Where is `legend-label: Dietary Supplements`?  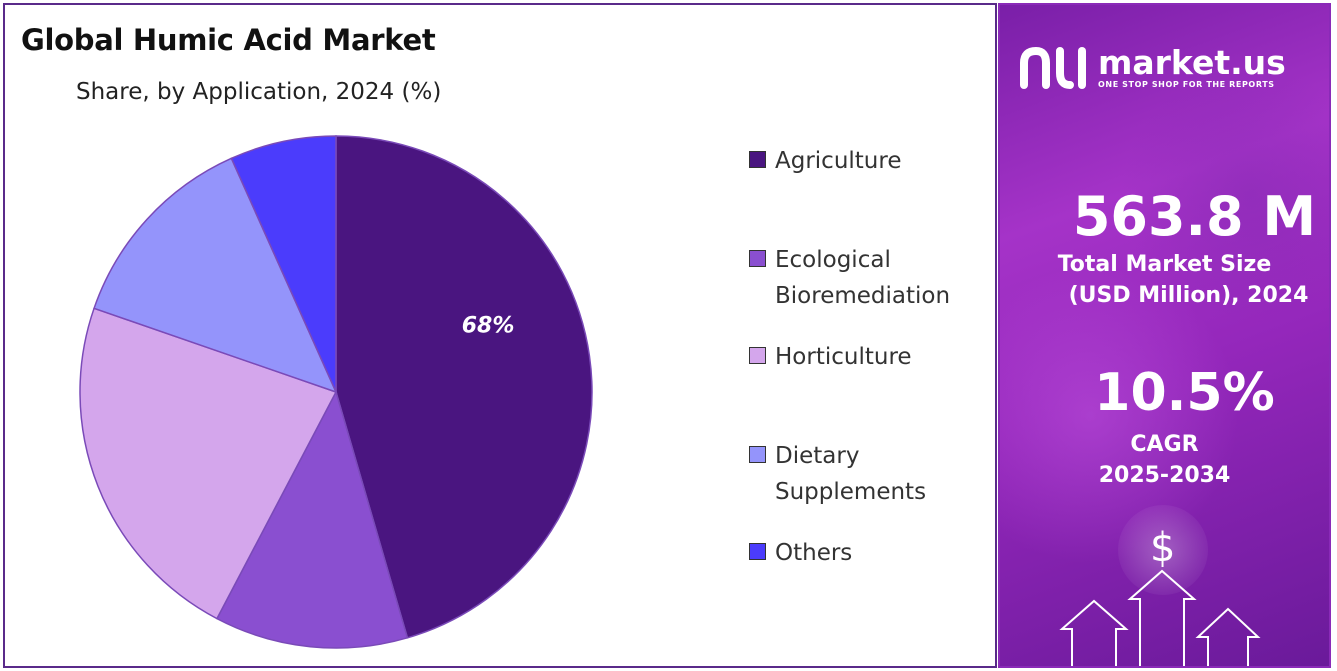
legend-label: Dietary Supplements is located at coordinates (851, 474).